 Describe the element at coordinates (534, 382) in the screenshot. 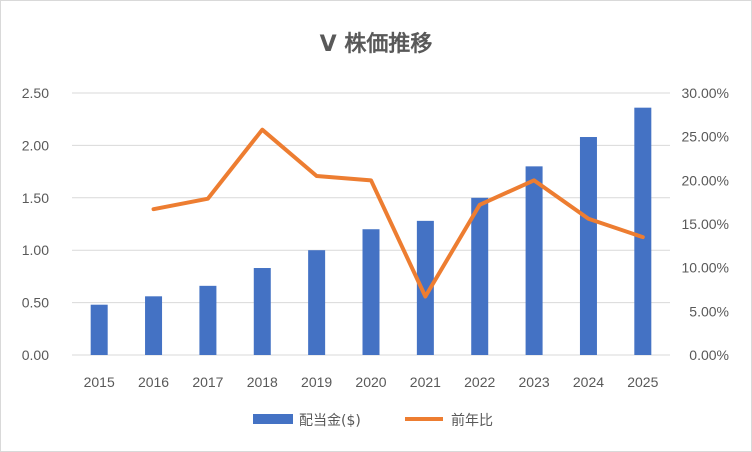

I see `x-tick-label: 2023` at that location.